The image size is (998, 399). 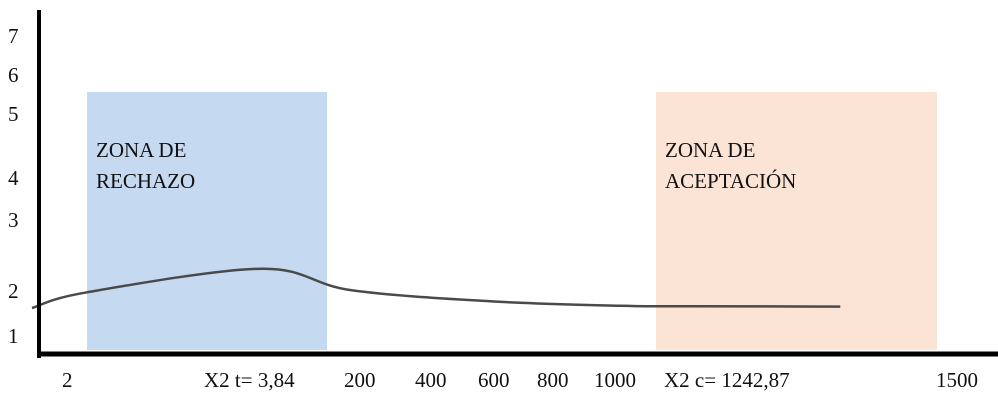 I want to click on x-tick-label: 800, so click(x=553, y=380).